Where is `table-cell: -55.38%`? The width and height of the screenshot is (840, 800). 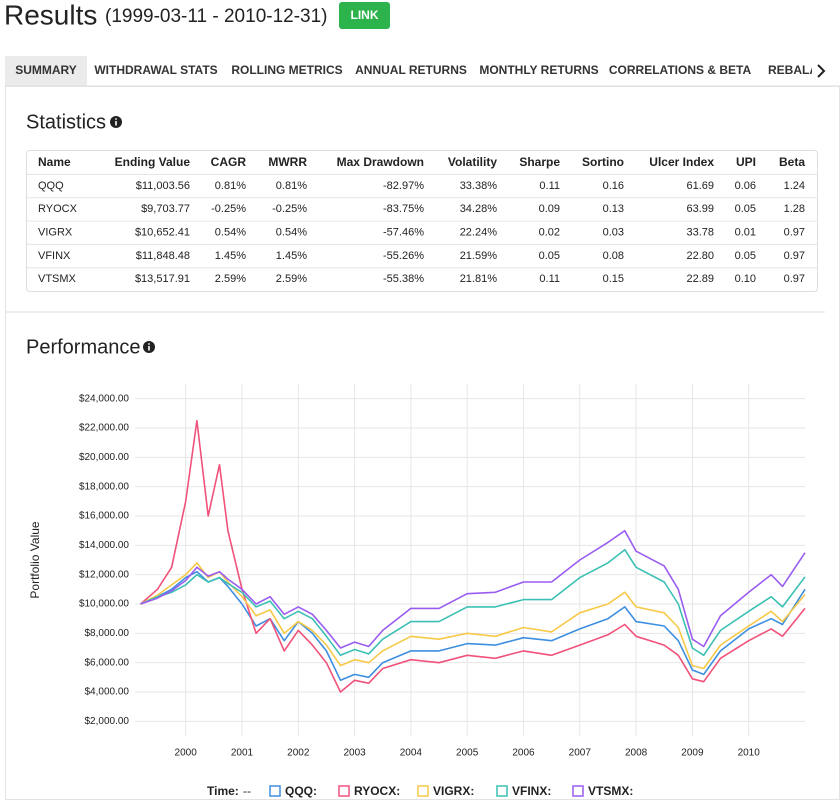 table-cell: -55.38% is located at coordinates (403, 279).